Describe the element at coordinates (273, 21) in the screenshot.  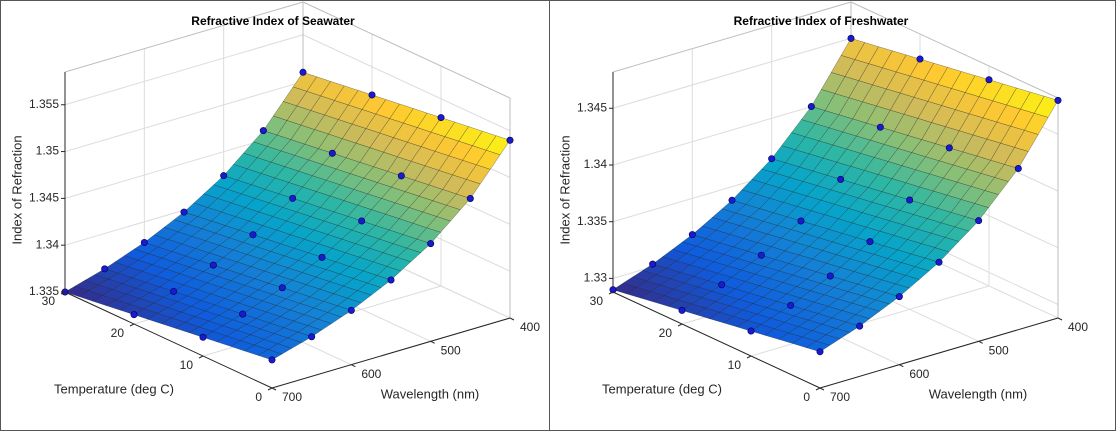
I see `chart-title: Refractive Index of Seawater` at that location.